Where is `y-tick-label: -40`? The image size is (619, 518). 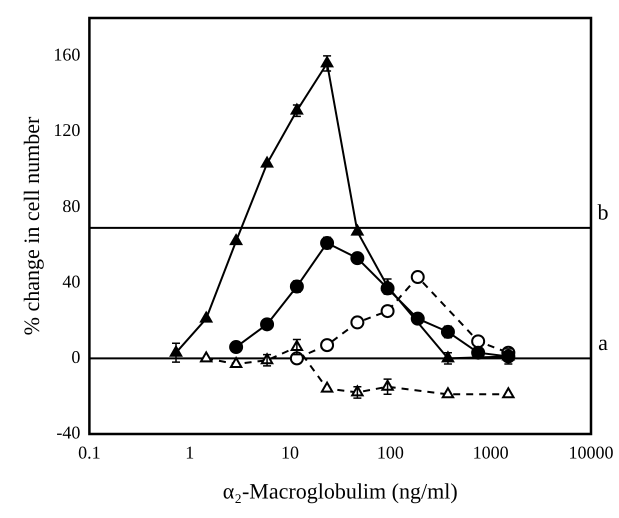
y-tick-label: -40 is located at coordinates (68, 432).